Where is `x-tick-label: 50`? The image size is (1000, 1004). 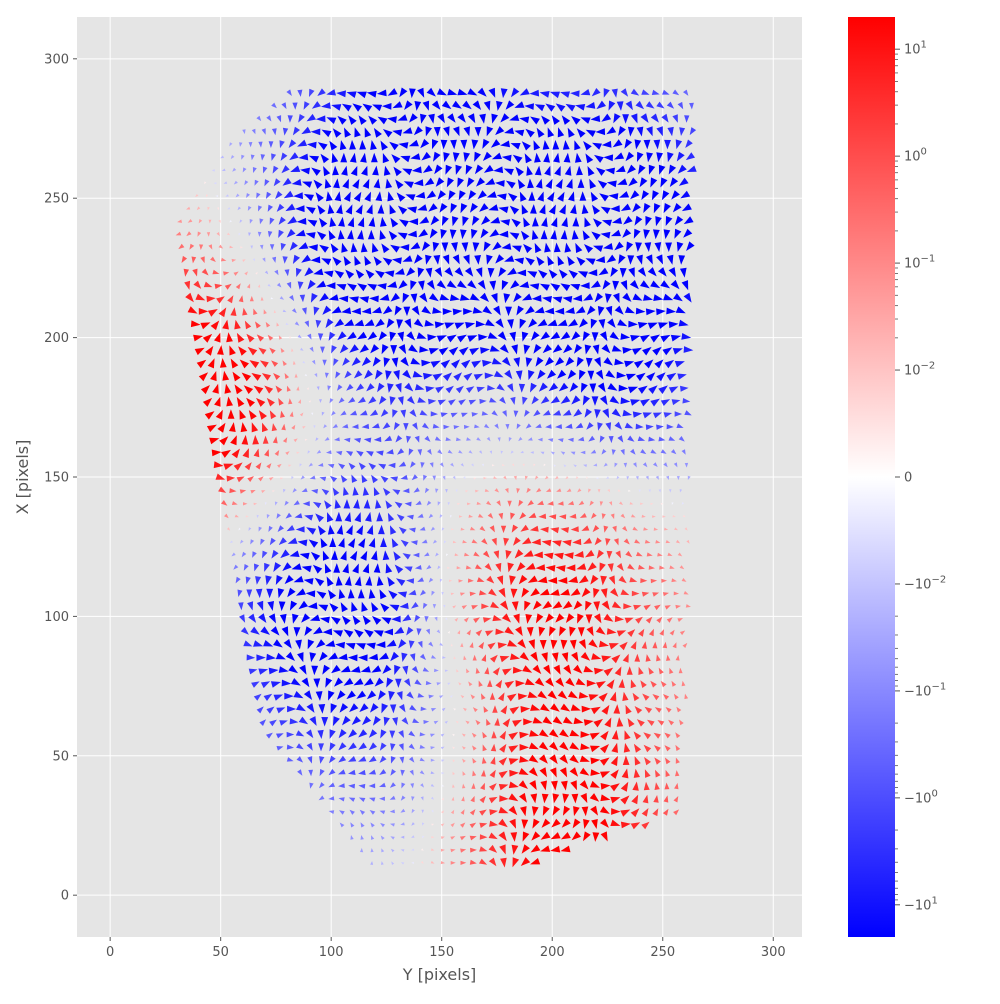
x-tick-label: 50 is located at coordinates (220, 952).